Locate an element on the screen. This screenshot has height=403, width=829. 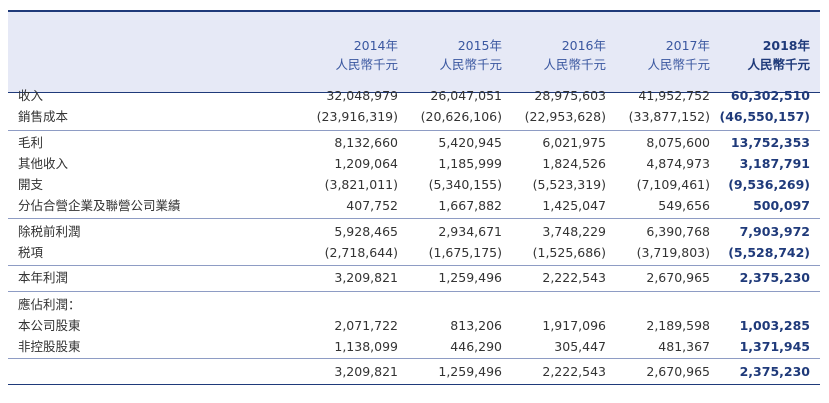
cell-value: (33,877,152) is located at coordinates (669, 116).